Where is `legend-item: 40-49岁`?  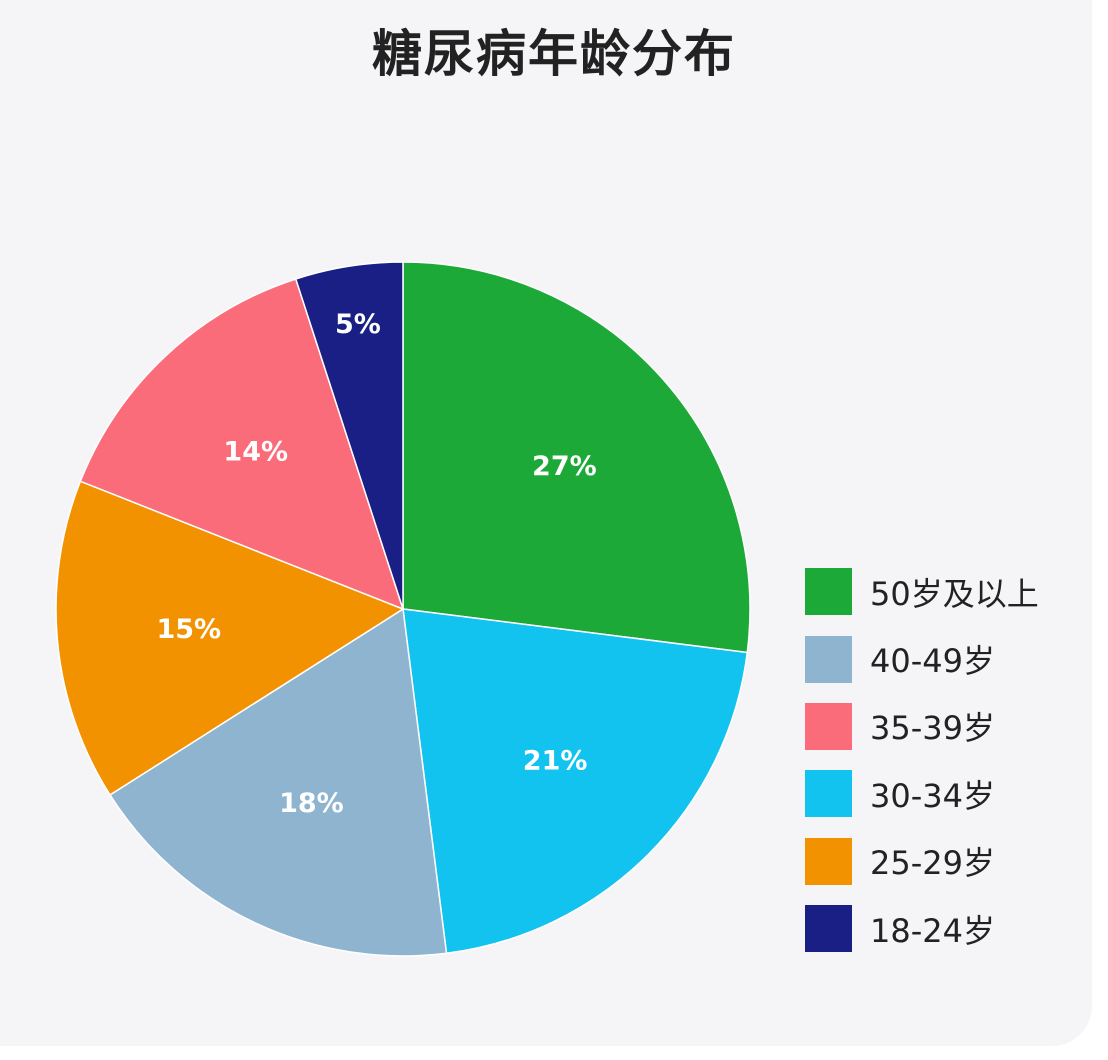 legend-item: 40-49岁 is located at coordinates (922, 658).